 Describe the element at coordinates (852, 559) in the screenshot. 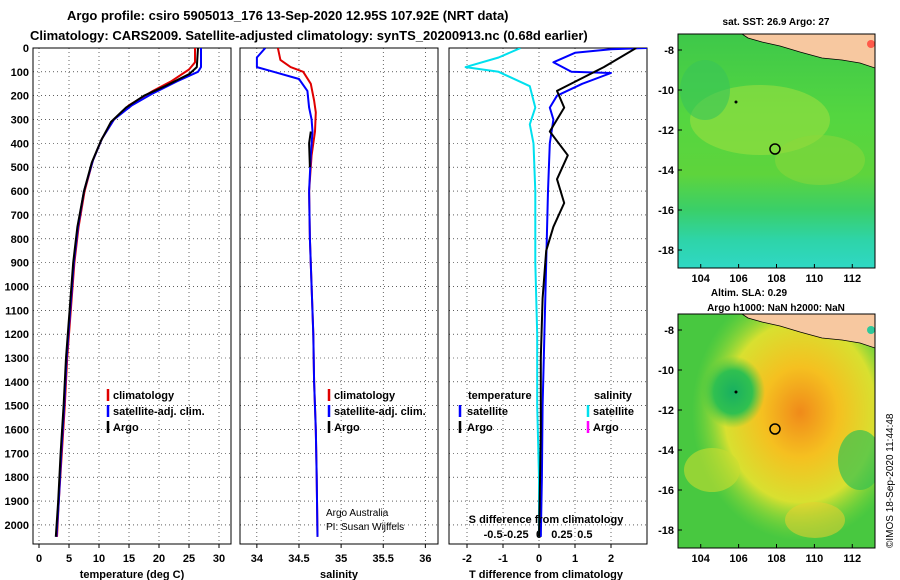

I see `lon-tick-label: 112` at that location.